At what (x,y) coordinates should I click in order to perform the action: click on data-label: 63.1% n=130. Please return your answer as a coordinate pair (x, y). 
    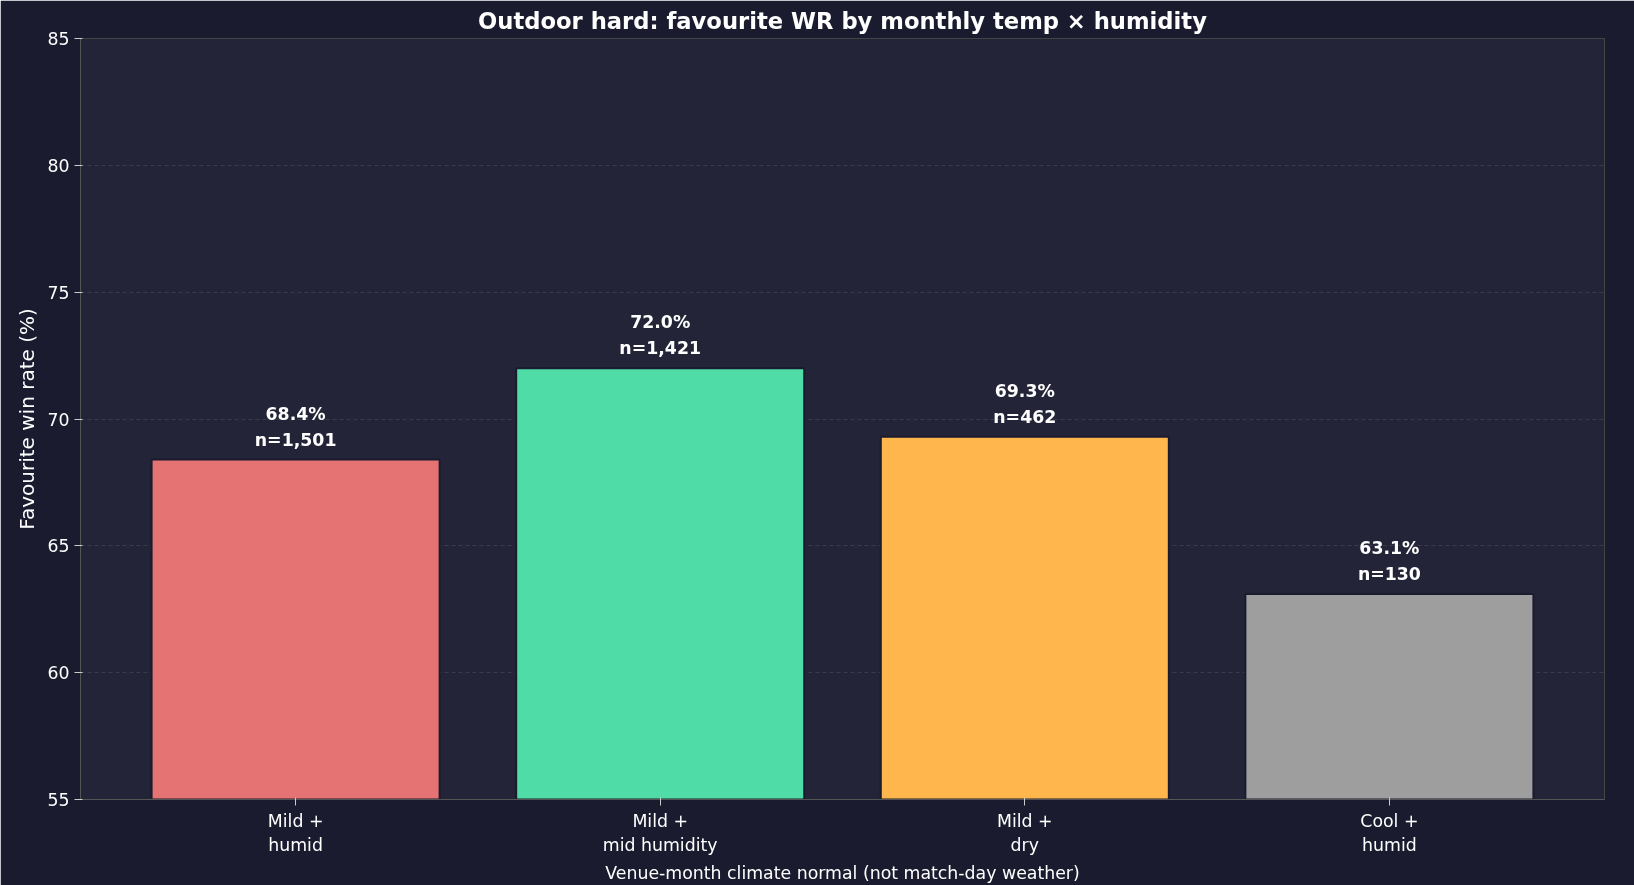
    Looking at the image, I should click on (1389, 561).